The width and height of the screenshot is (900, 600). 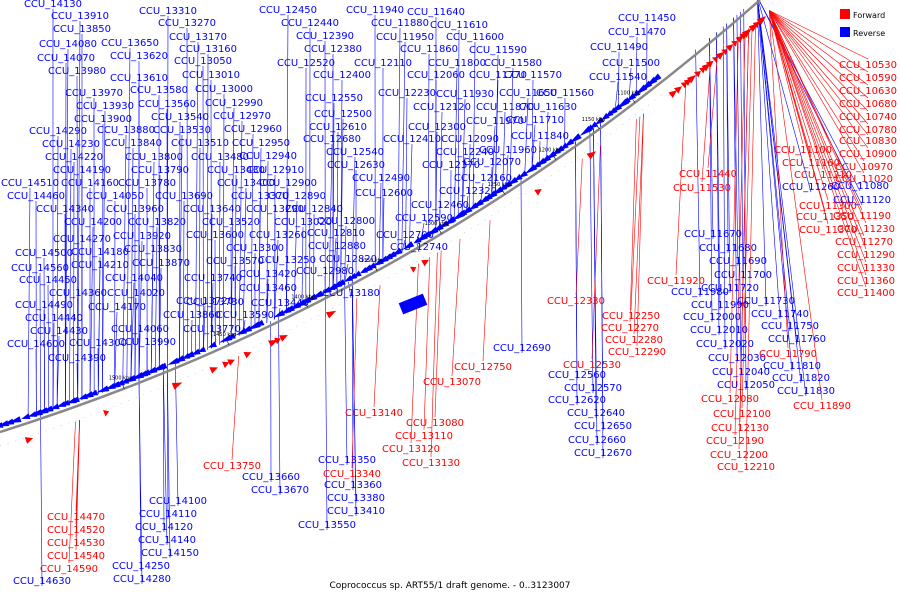 I want to click on gene-label-ccu-14520: CCU_14520, so click(x=76, y=530).